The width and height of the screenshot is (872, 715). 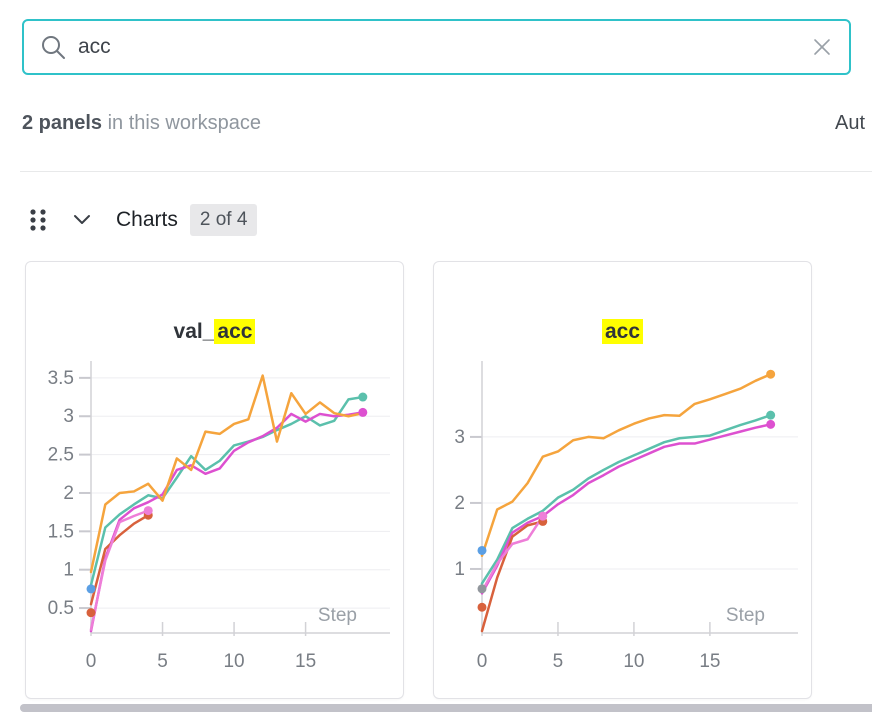 I want to click on section-title: Charts, so click(x=147, y=219).